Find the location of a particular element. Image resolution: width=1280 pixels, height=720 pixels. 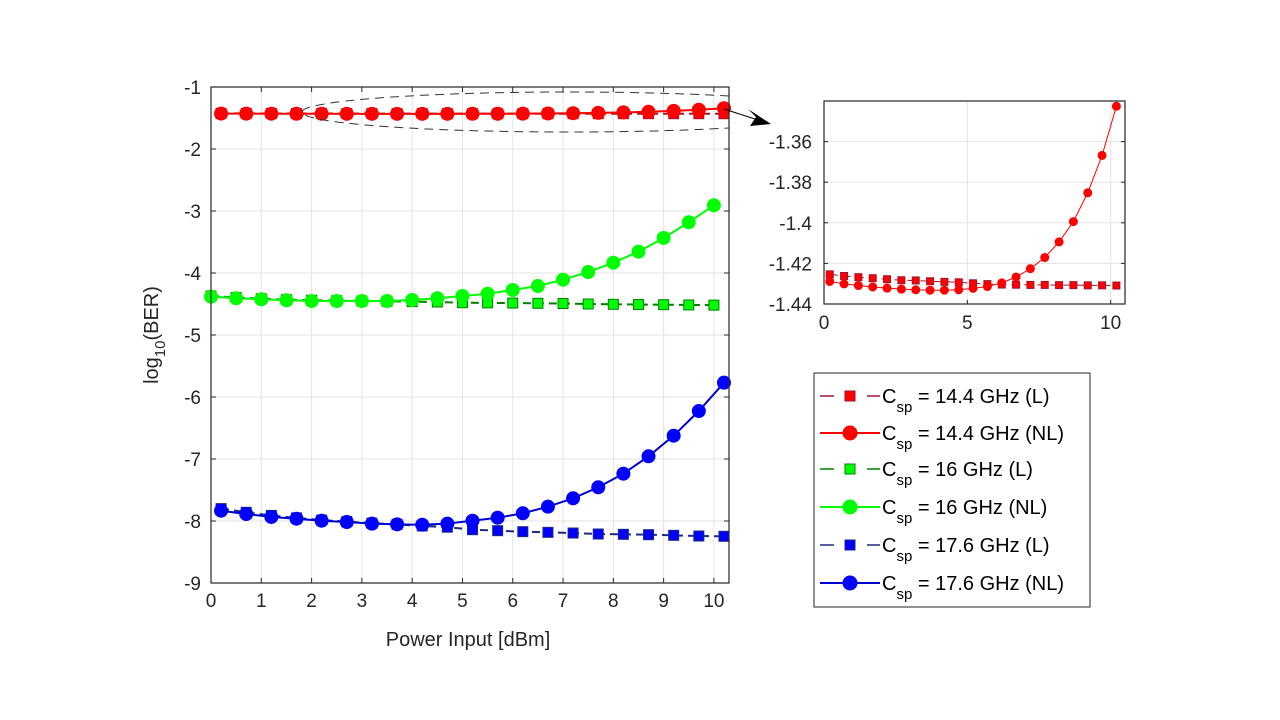

main-y-tick-label: -2 is located at coordinates (192, 150).